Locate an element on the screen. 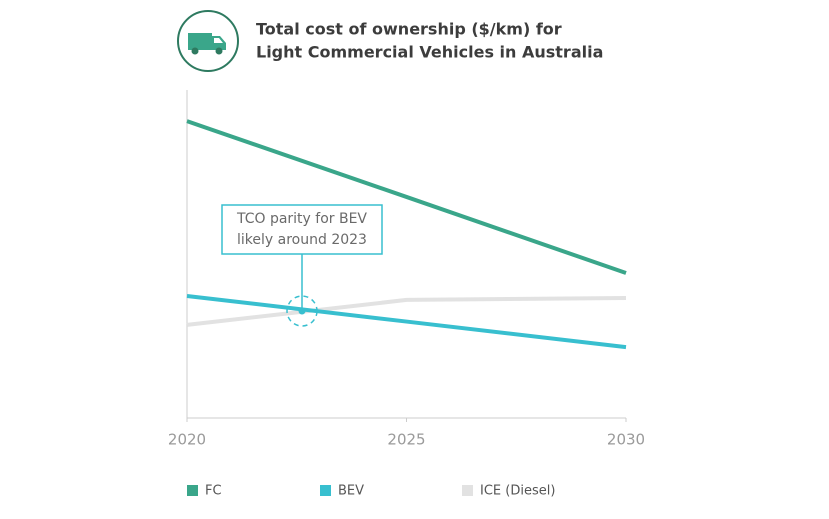 This screenshot has width=829, height=519. chart-title: Total cost of ownership ($/km) for is located at coordinates (409, 29).